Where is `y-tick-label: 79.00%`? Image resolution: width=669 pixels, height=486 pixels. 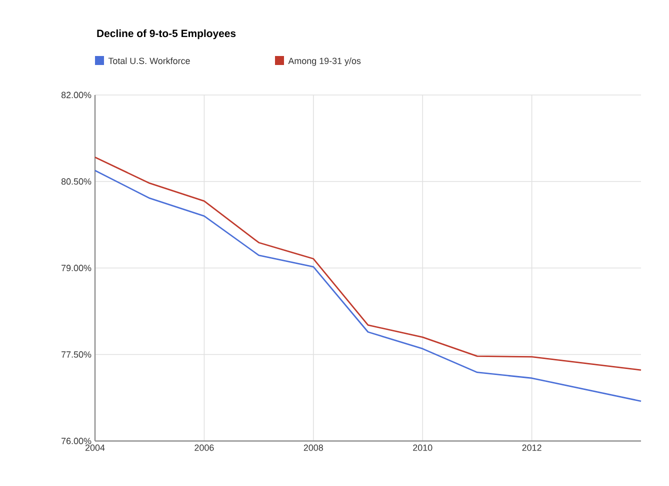 y-tick-label: 79.00% is located at coordinates (77, 268).